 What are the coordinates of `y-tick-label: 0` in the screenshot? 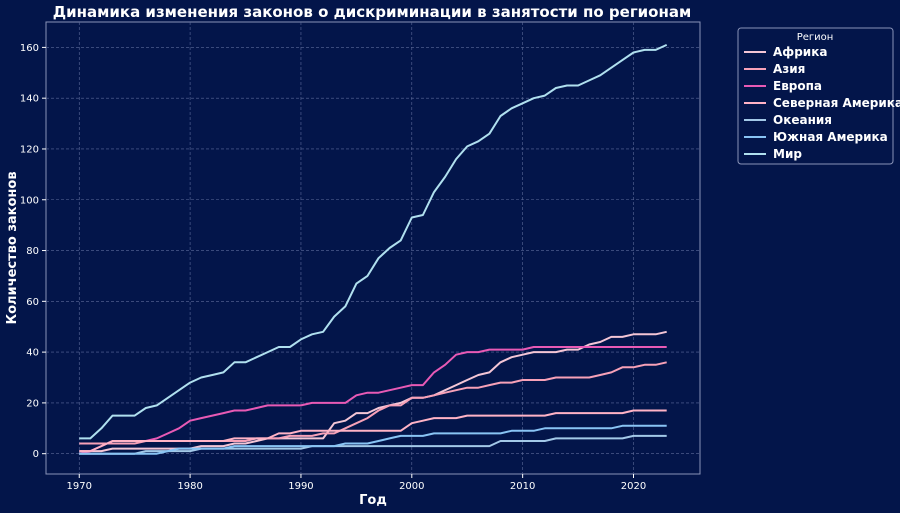 It's located at (36, 454).